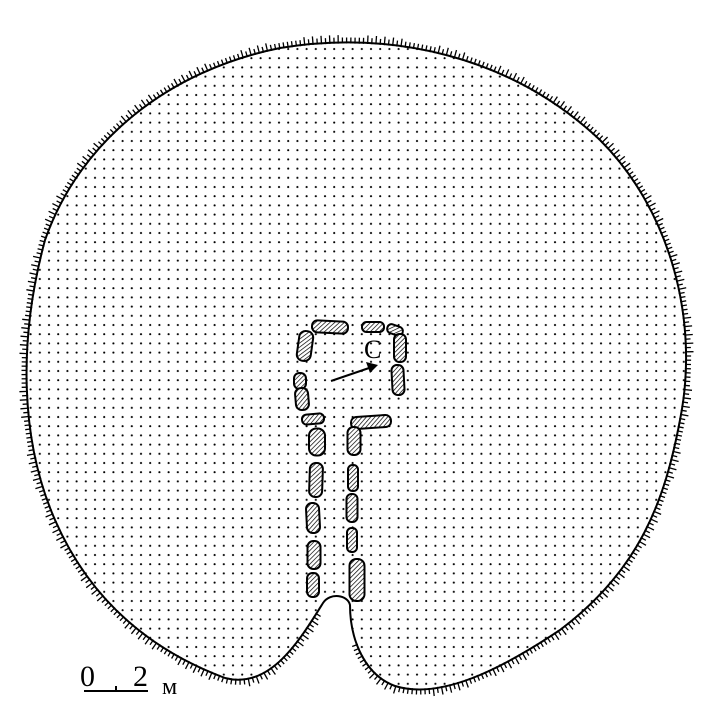 This screenshot has height=718, width=701. I want to click on passage-stone, so click(317, 442).